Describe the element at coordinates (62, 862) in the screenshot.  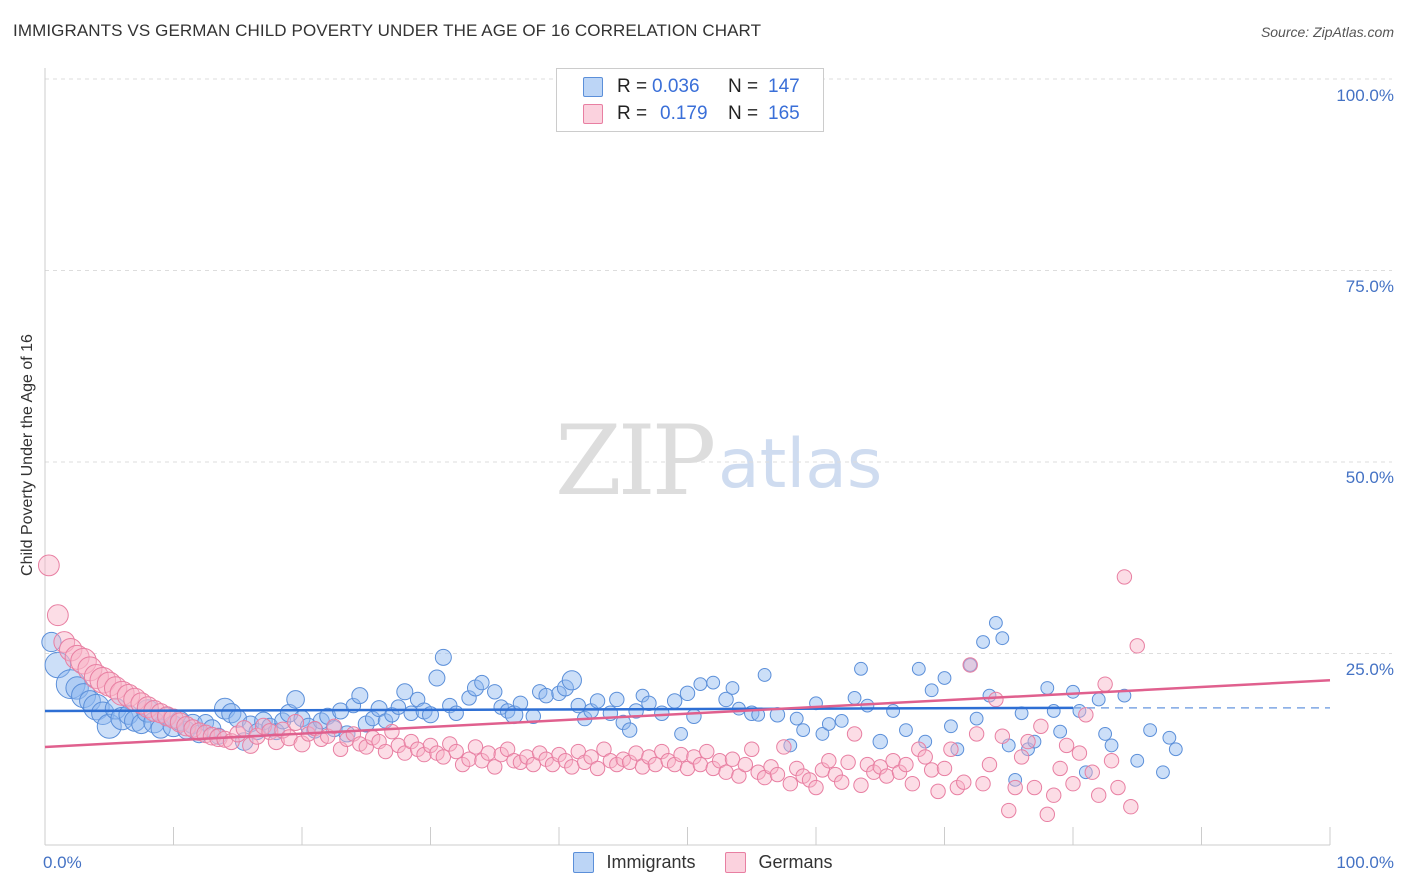
I see `x-tick-min: 0.0%` at that location.